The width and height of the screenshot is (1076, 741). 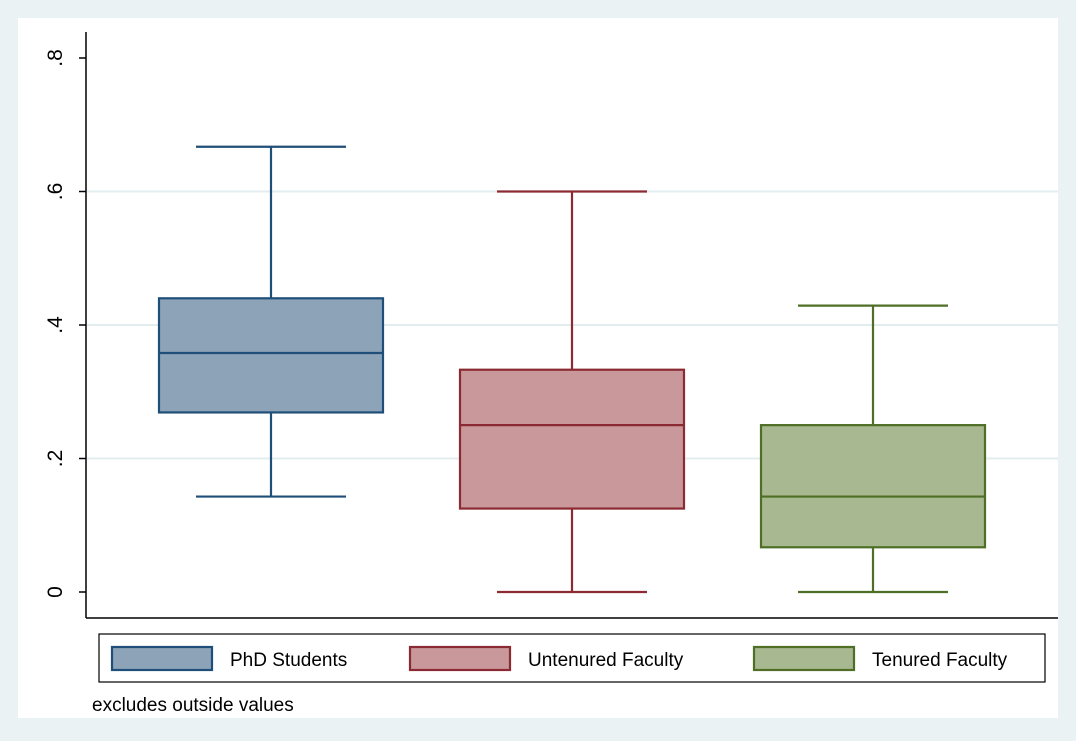 I want to click on box-phd-students, so click(x=271, y=321).